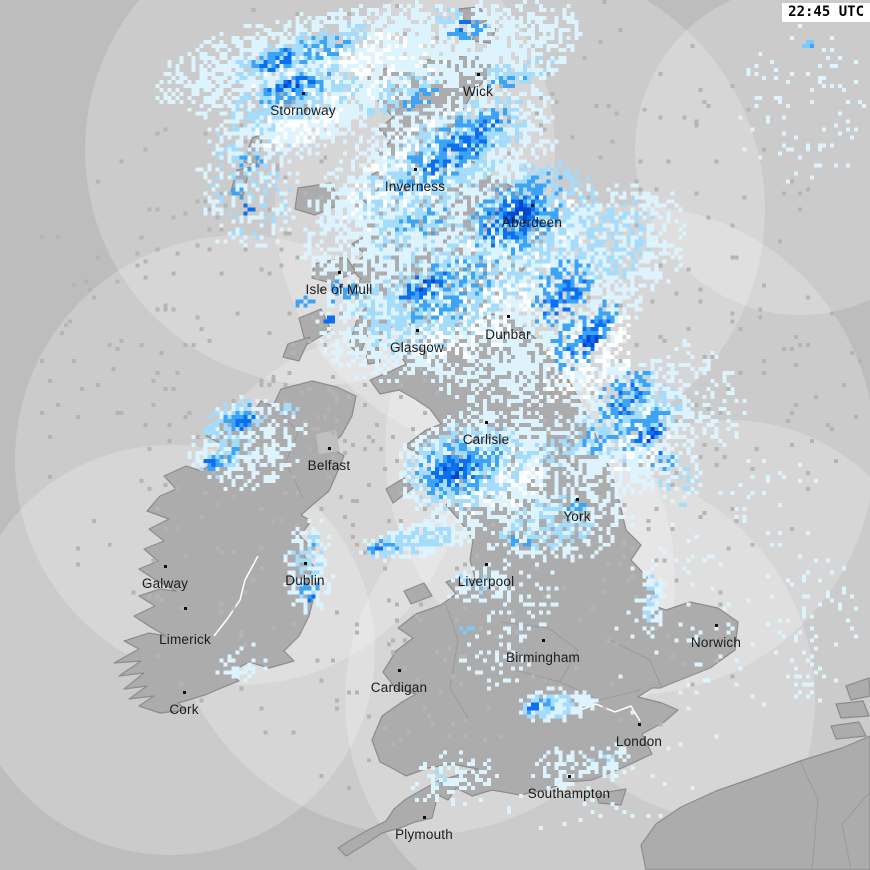  What do you see at coordinates (305, 580) in the screenshot?
I see `city-label: Dublin` at bounding box center [305, 580].